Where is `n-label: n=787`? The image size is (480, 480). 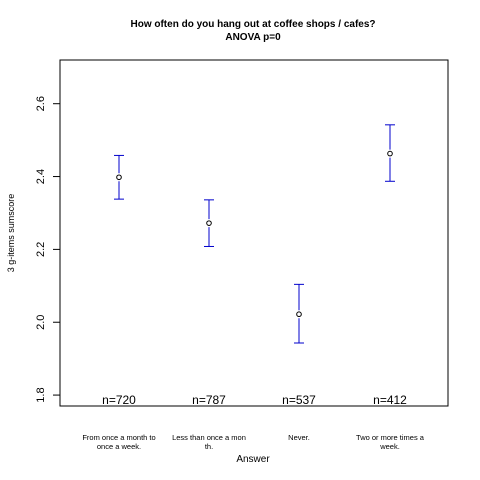 n-label: n=787 is located at coordinates (209, 400).